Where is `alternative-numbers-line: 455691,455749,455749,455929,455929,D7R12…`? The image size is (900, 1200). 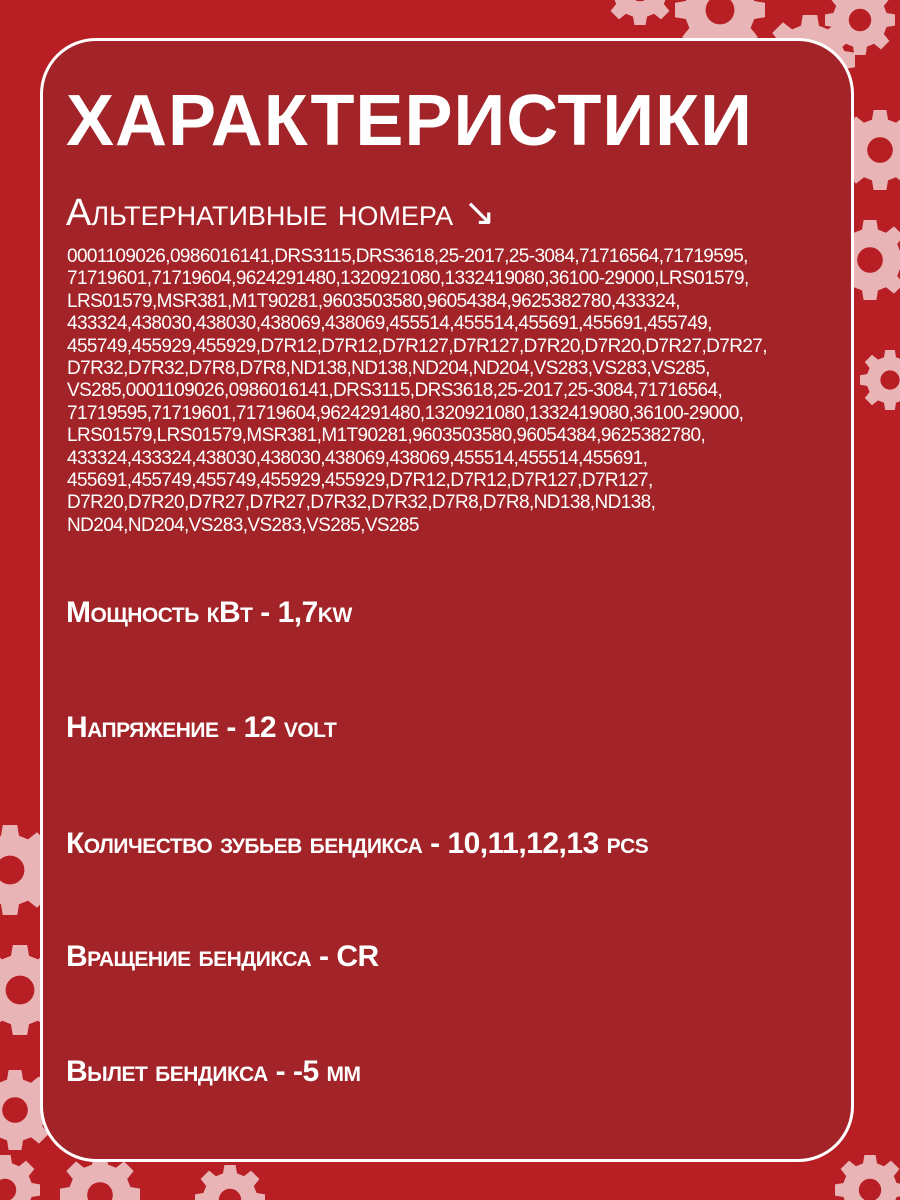 alternative-numbers-line: 455691,455749,455749,455929,455929,D7R12… is located at coordinates (360, 481).